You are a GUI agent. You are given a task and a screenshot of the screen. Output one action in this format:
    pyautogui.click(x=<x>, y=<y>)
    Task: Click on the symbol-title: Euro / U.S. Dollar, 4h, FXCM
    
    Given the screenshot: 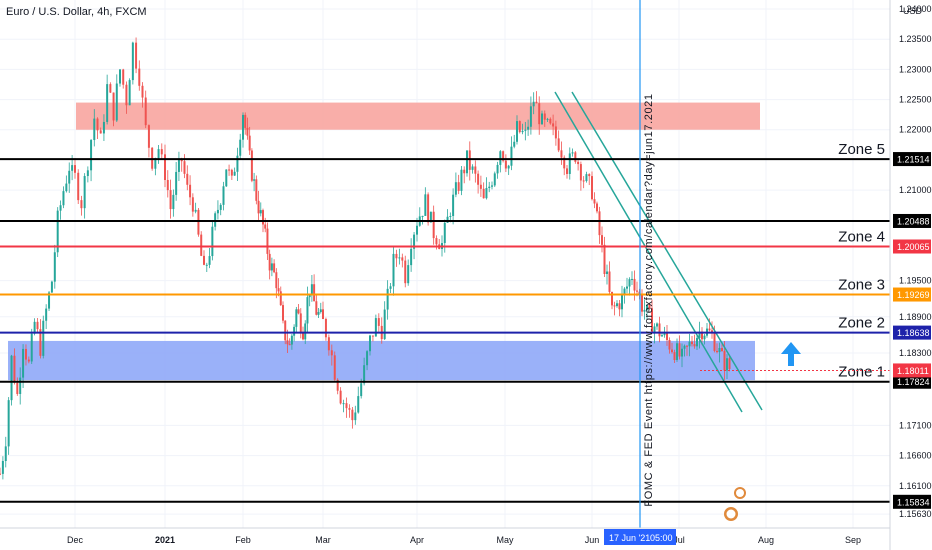 What is the action you would take?
    pyautogui.click(x=76, y=12)
    